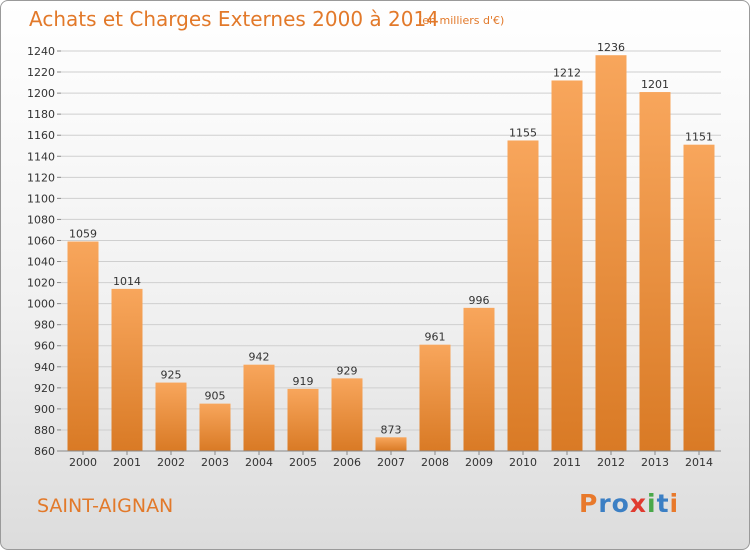 This screenshot has height=550, width=750. What do you see at coordinates (655, 462) in the screenshot?
I see `x-tick-label: 2013` at bounding box center [655, 462].